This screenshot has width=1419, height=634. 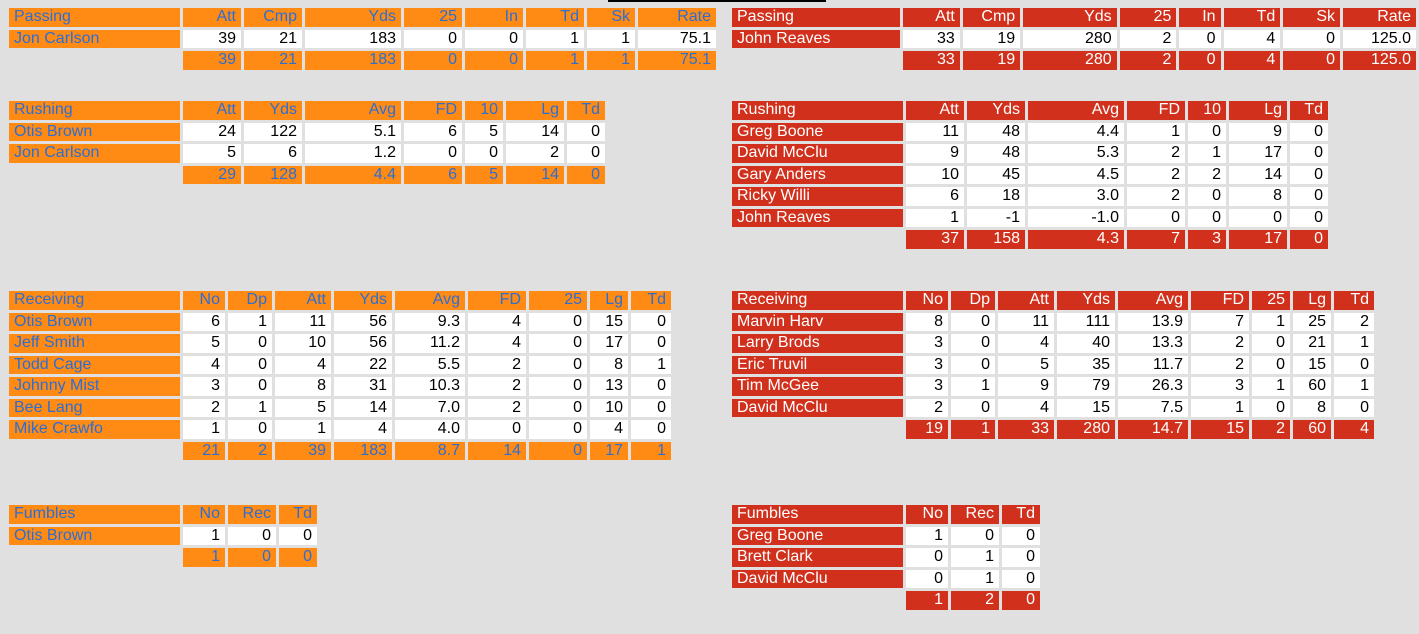 I want to click on table-row: Johnny Mist 3 0 8 31 10.3 2 0 13 0, so click(x=340, y=386).